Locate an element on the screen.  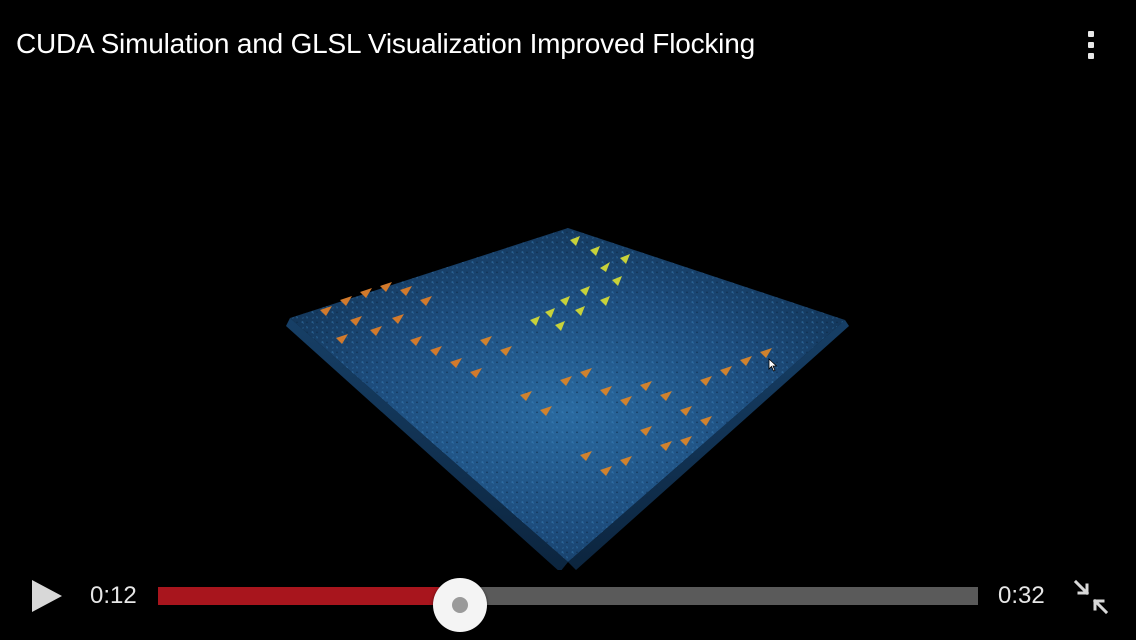
exit-fullscreen-icon is located at coordinates (1091, 597).